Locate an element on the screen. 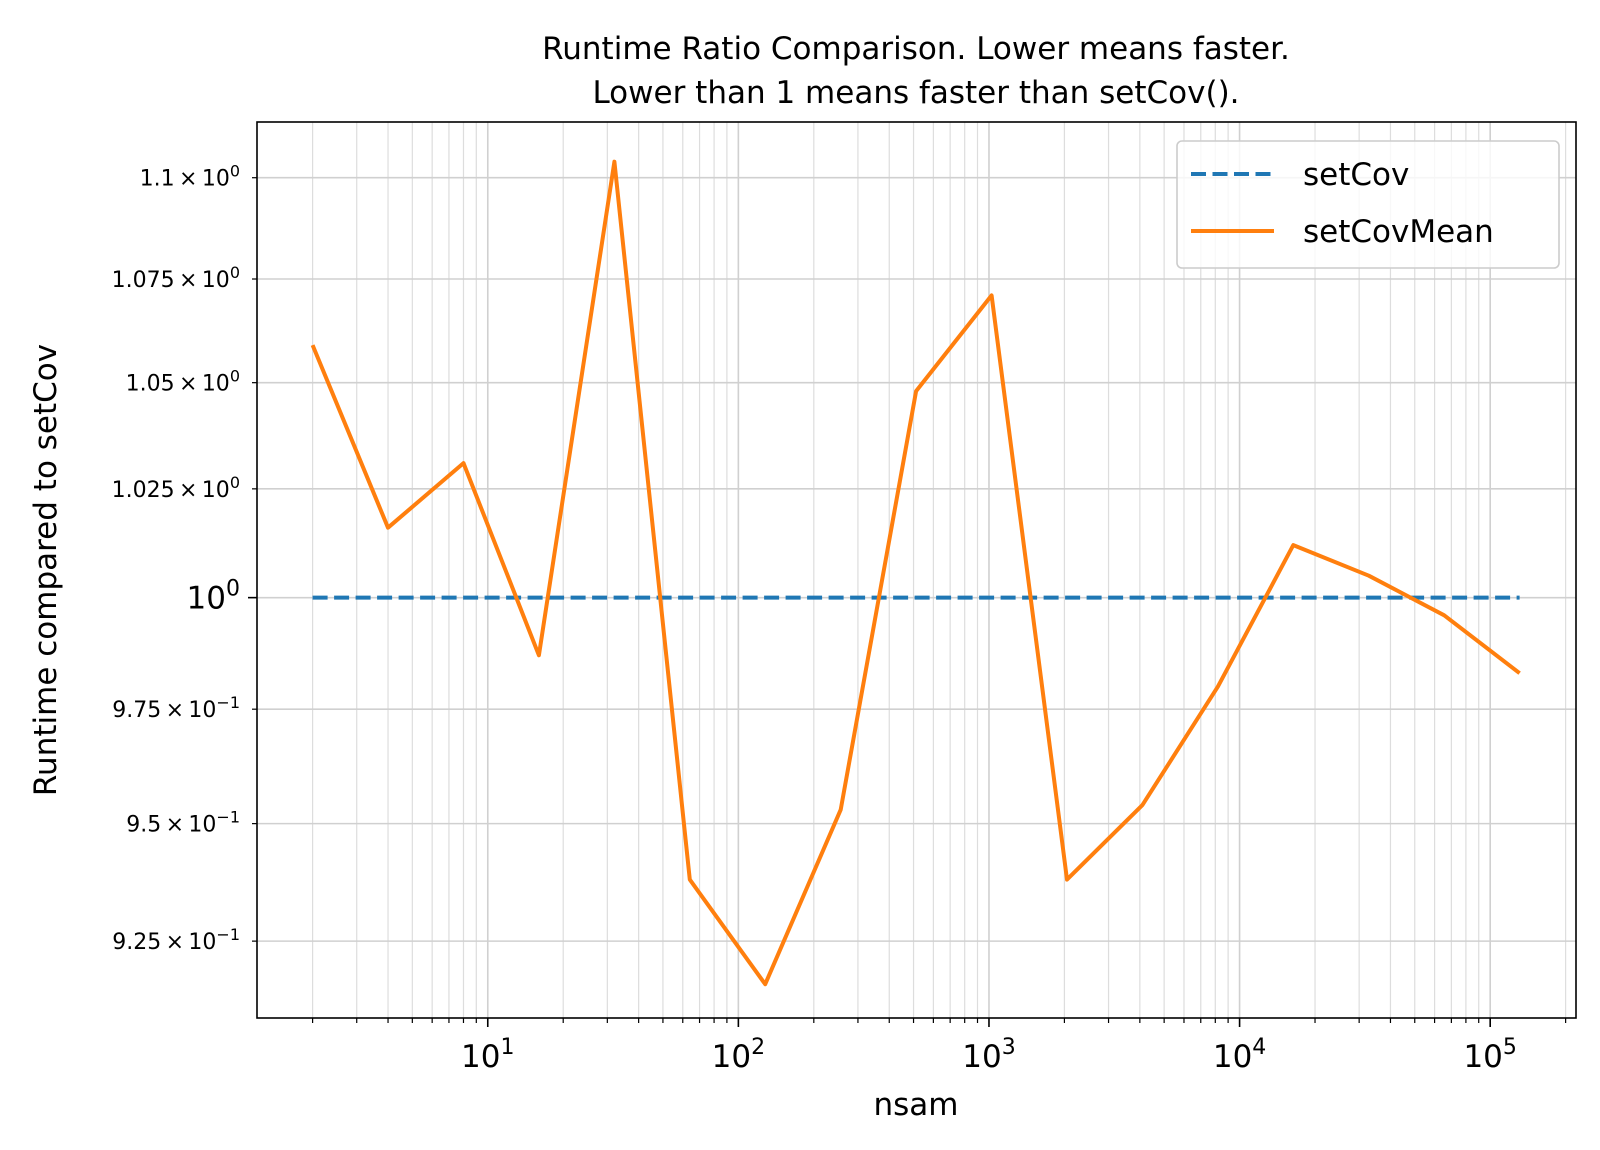 Image resolution: width=1600 pixels, height=1150 pixels. y-tick-label: 9.5 × 10⁻¹ is located at coordinates (183, 823).